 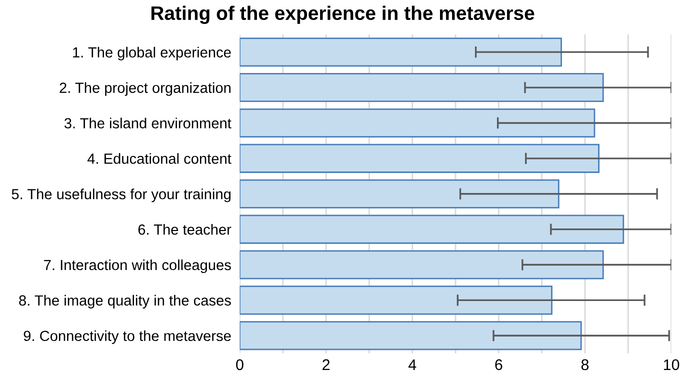 I want to click on y-tick-label: 1. The global experience, so click(x=152, y=53).